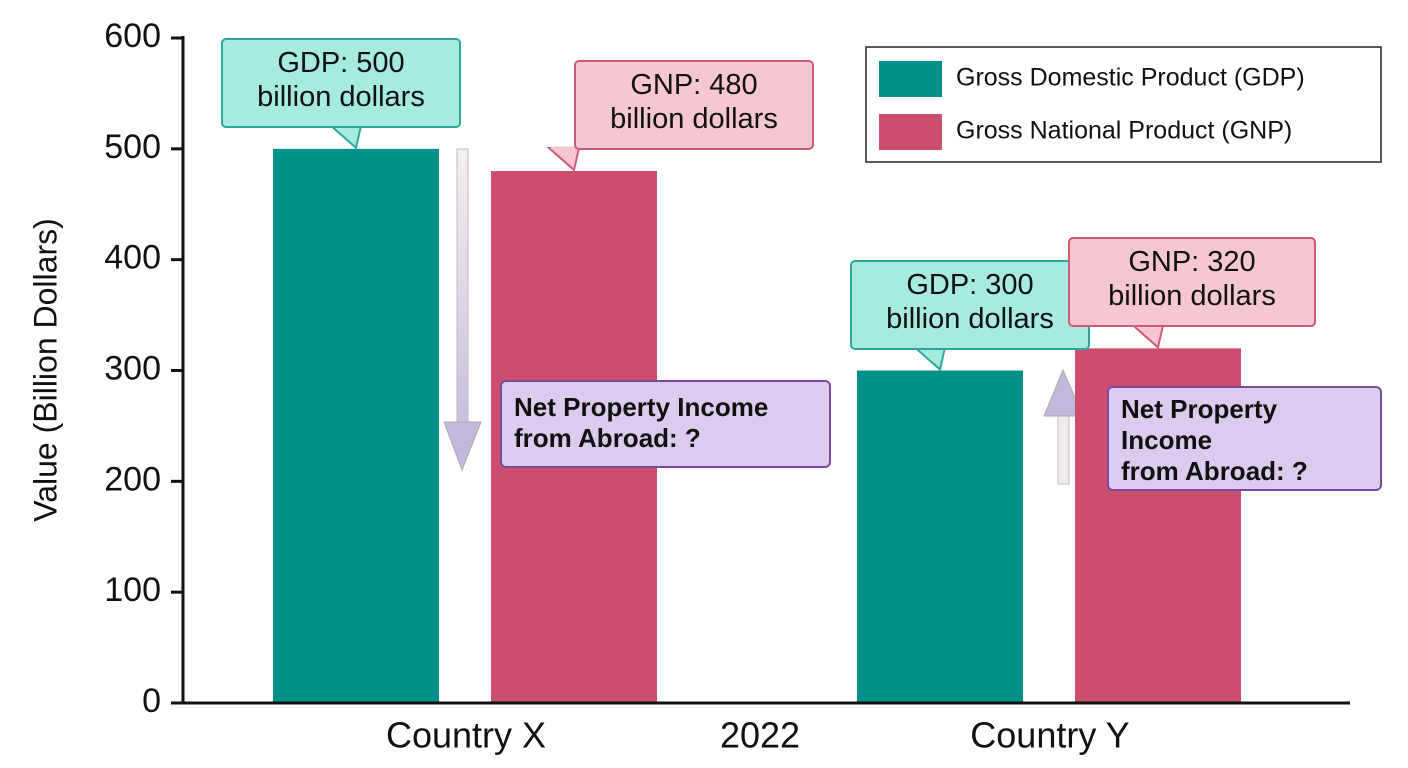 This screenshot has width=1408, height=768. Describe the element at coordinates (132, 258) in the screenshot. I see `y-tick-label: 400` at that location.